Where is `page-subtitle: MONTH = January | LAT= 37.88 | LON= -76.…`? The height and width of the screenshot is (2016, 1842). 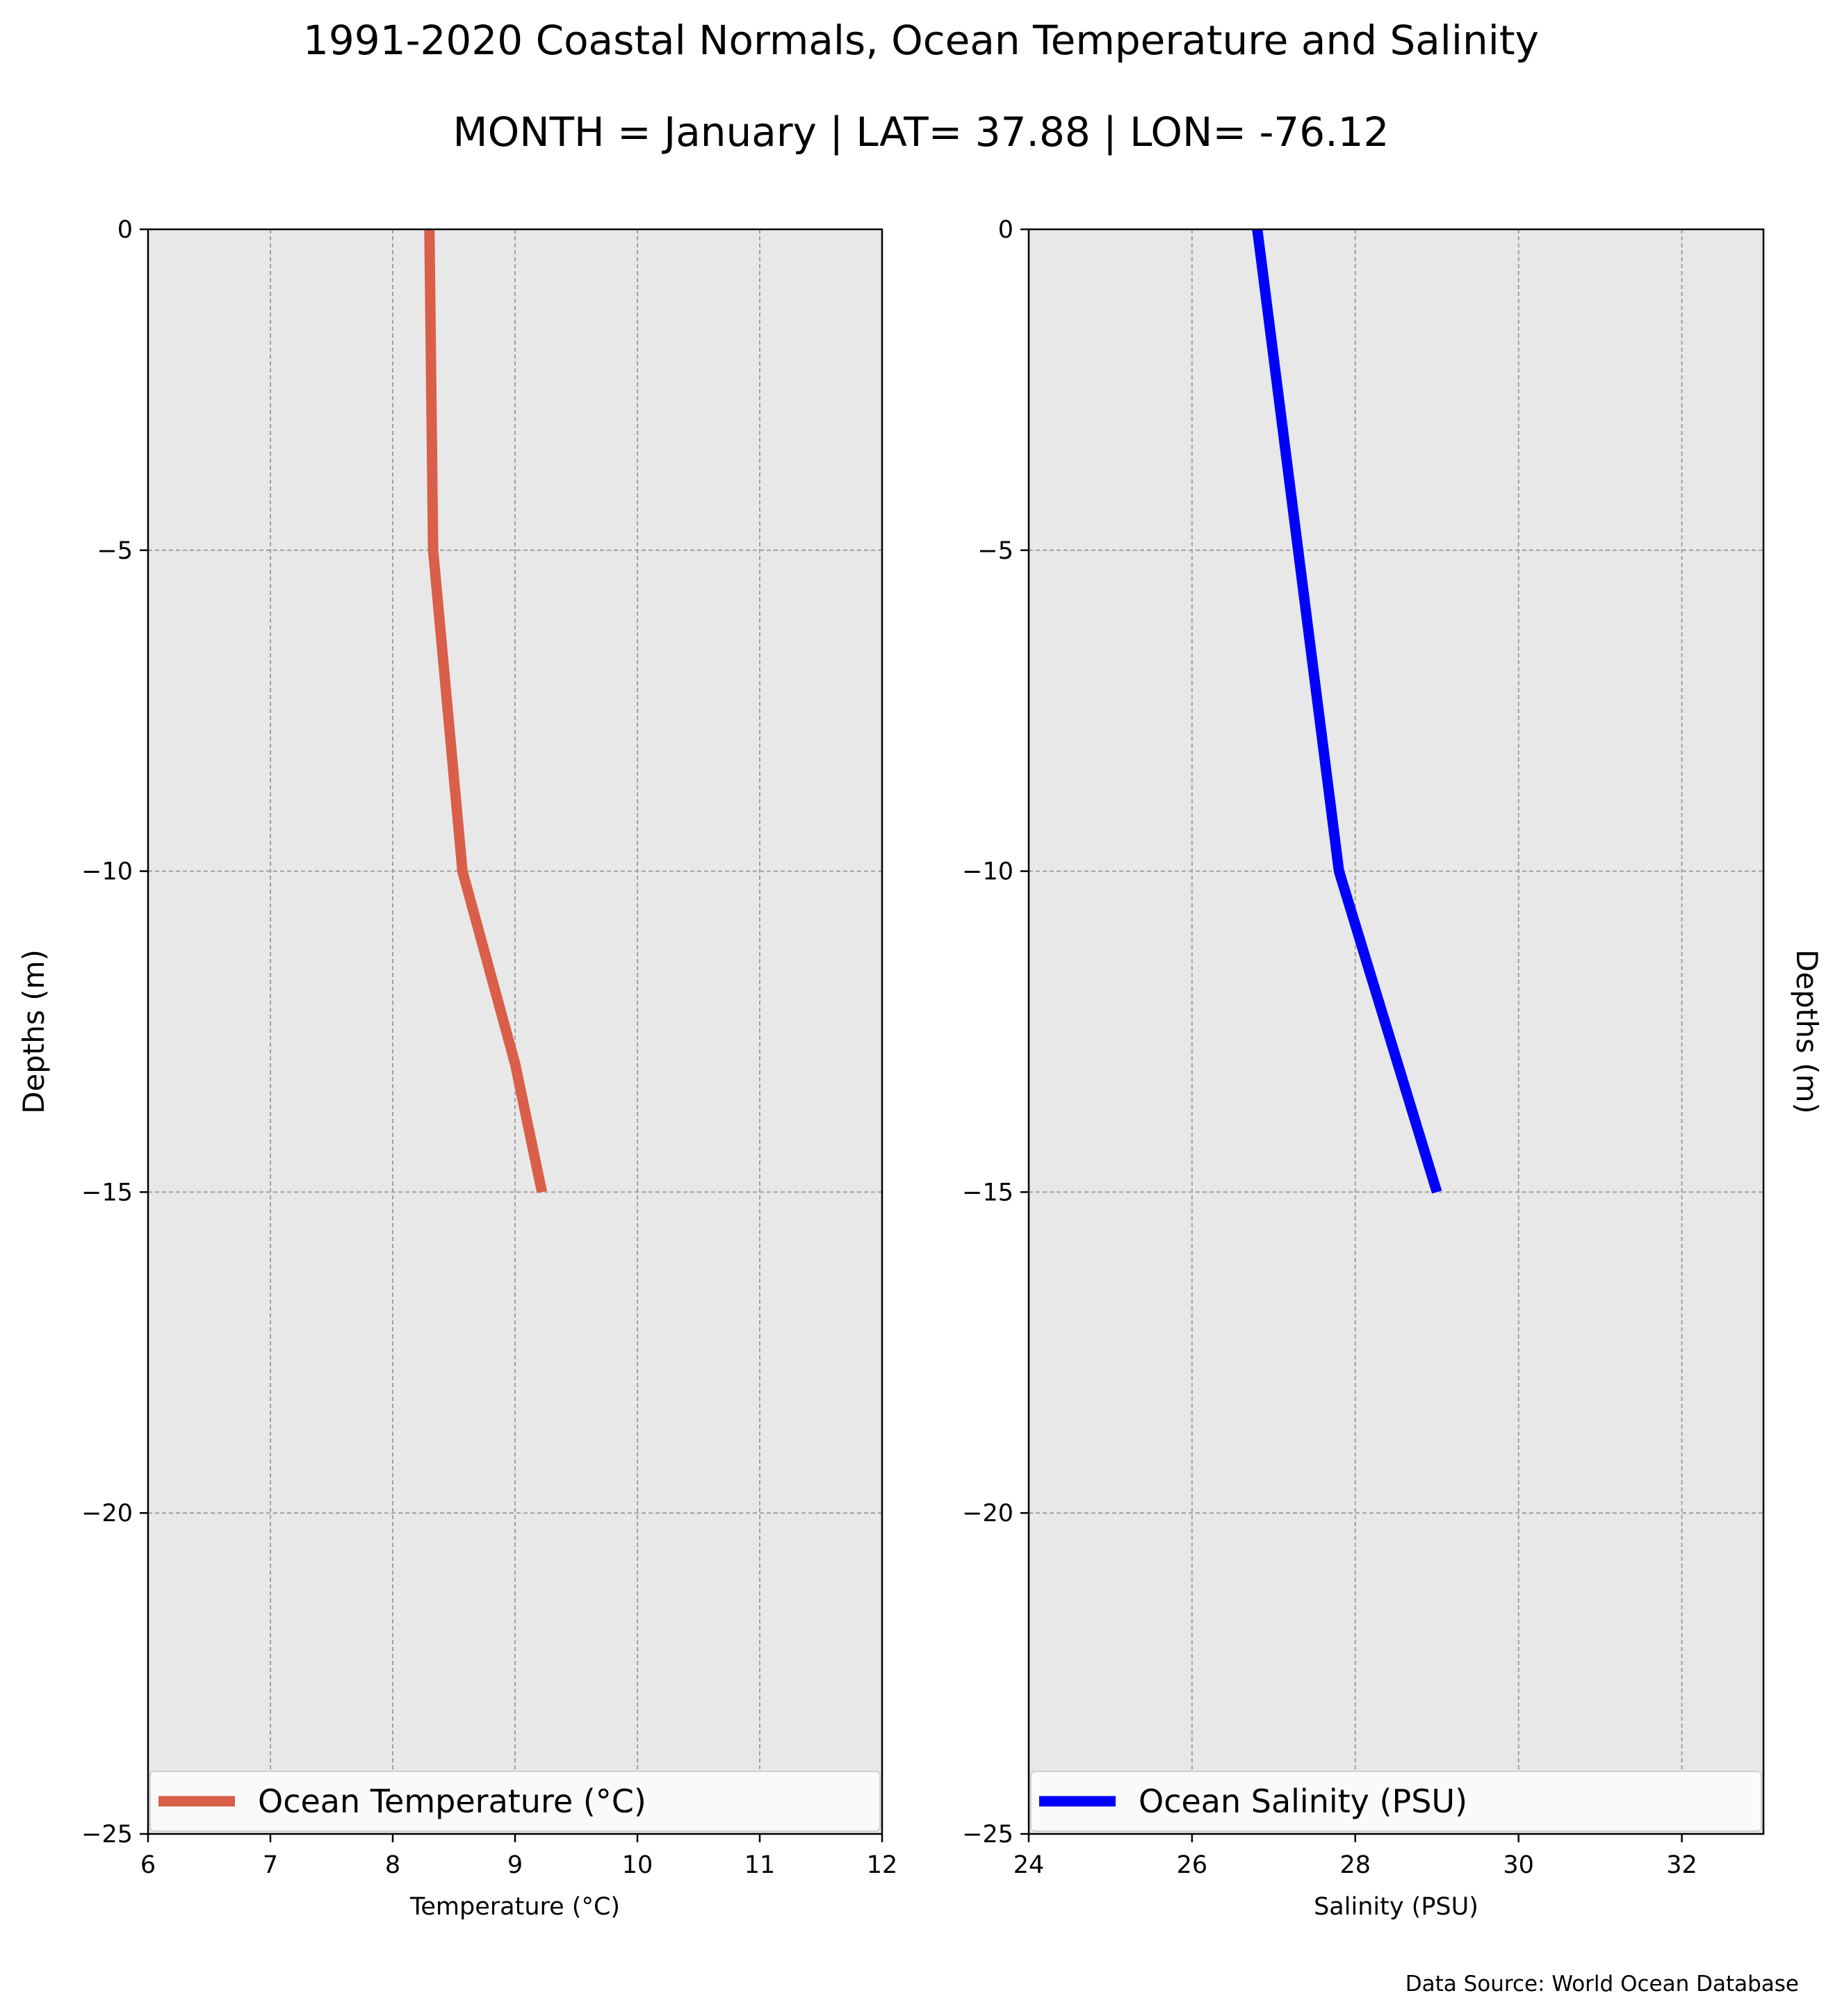 page-subtitle: MONTH = January | LAT= 37.88 | LON= -76.… is located at coordinates (921, 132).